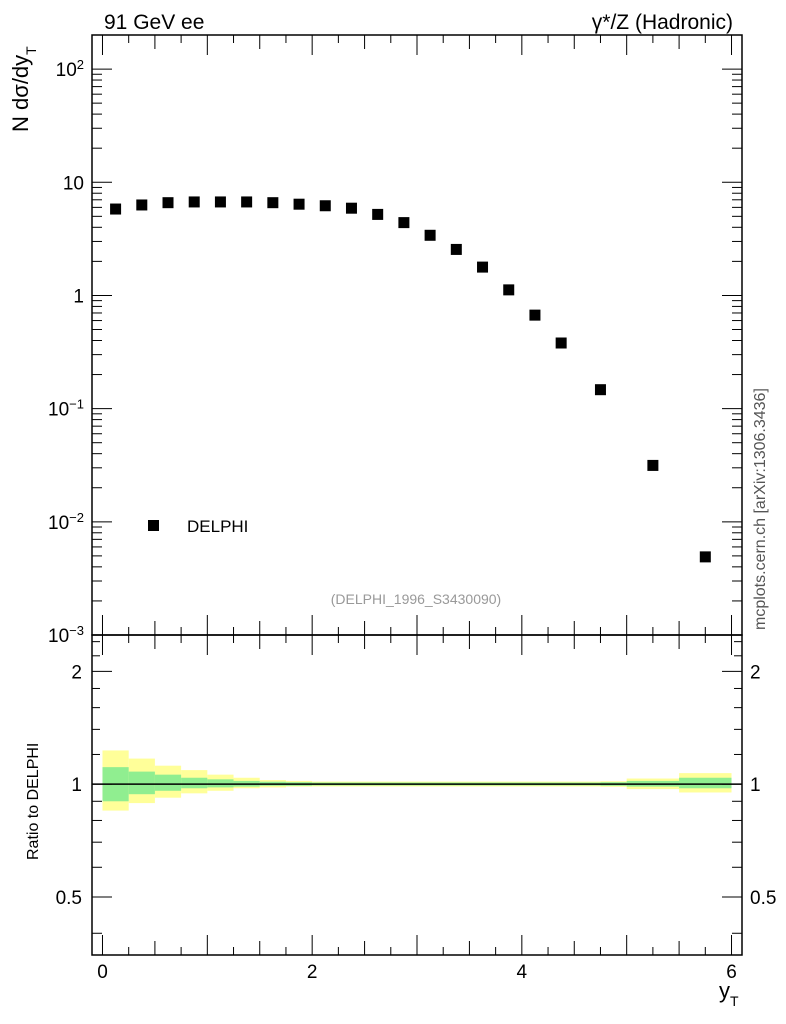  What do you see at coordinates (66, 521) in the screenshot?
I see `y-tick-label: 10⁻²` at bounding box center [66, 521].